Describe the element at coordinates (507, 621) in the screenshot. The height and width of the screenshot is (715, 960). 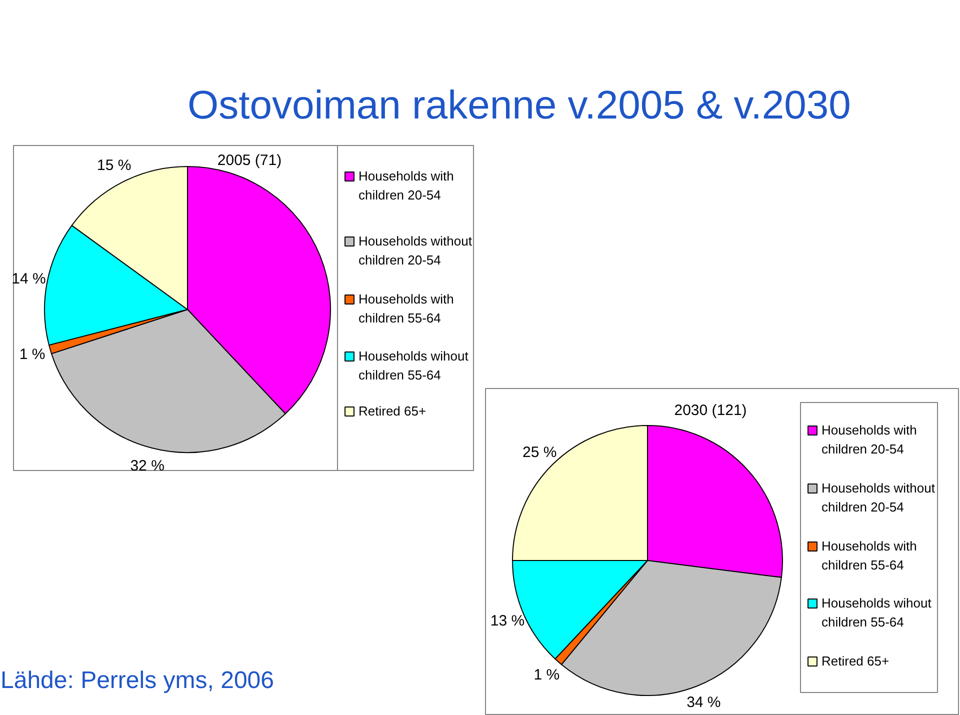
I see `data-label: 13 %` at that location.